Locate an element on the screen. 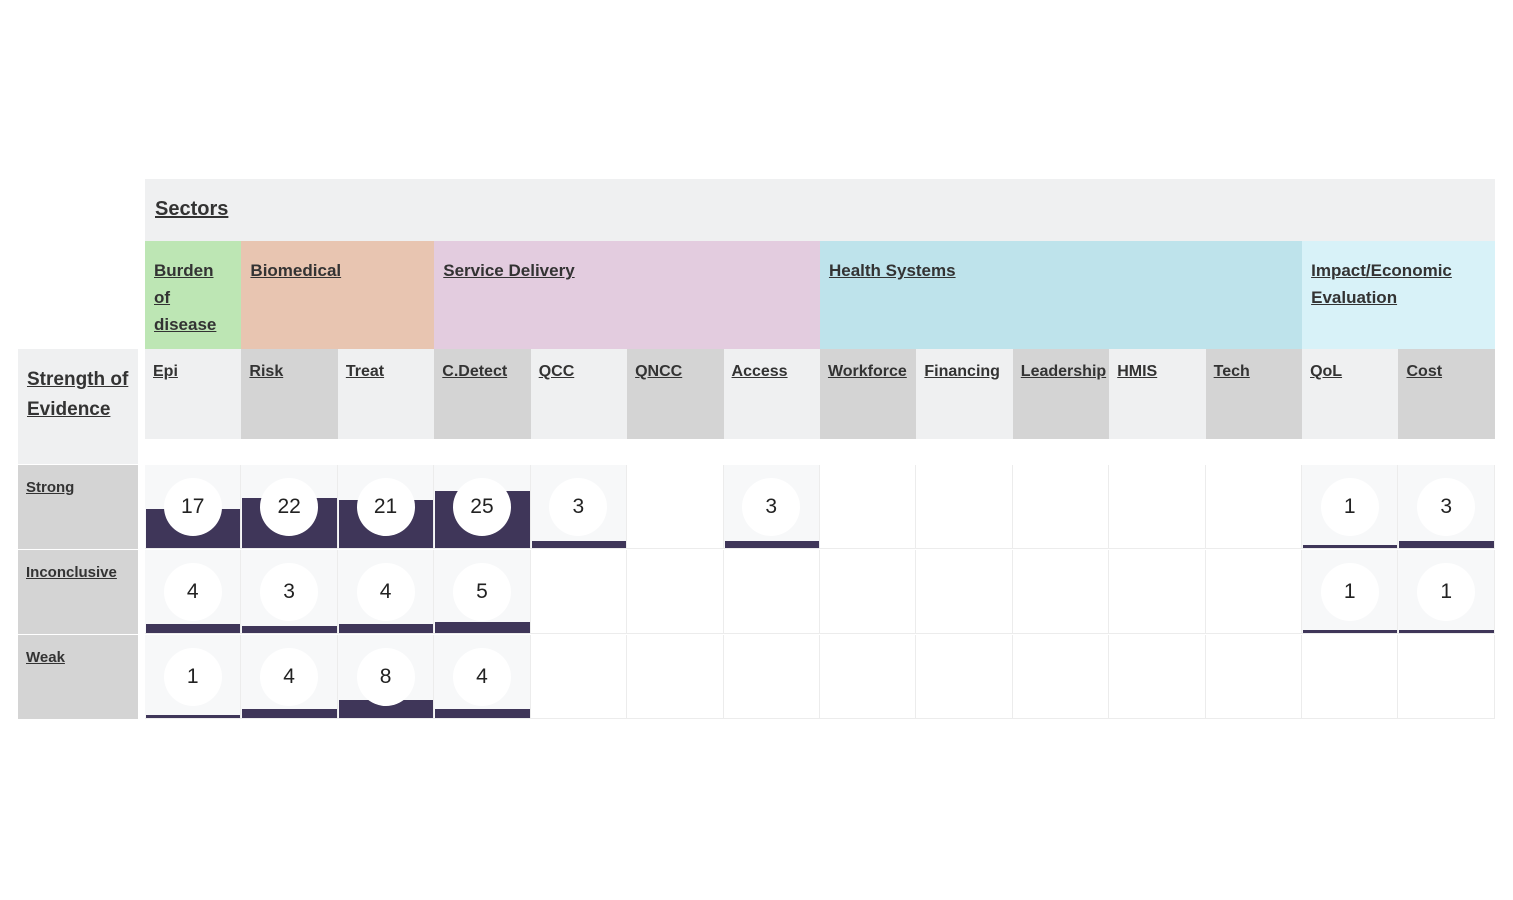 The image size is (1513, 900). row-label-inconclusive: Inconclusive is located at coordinates (78, 592).